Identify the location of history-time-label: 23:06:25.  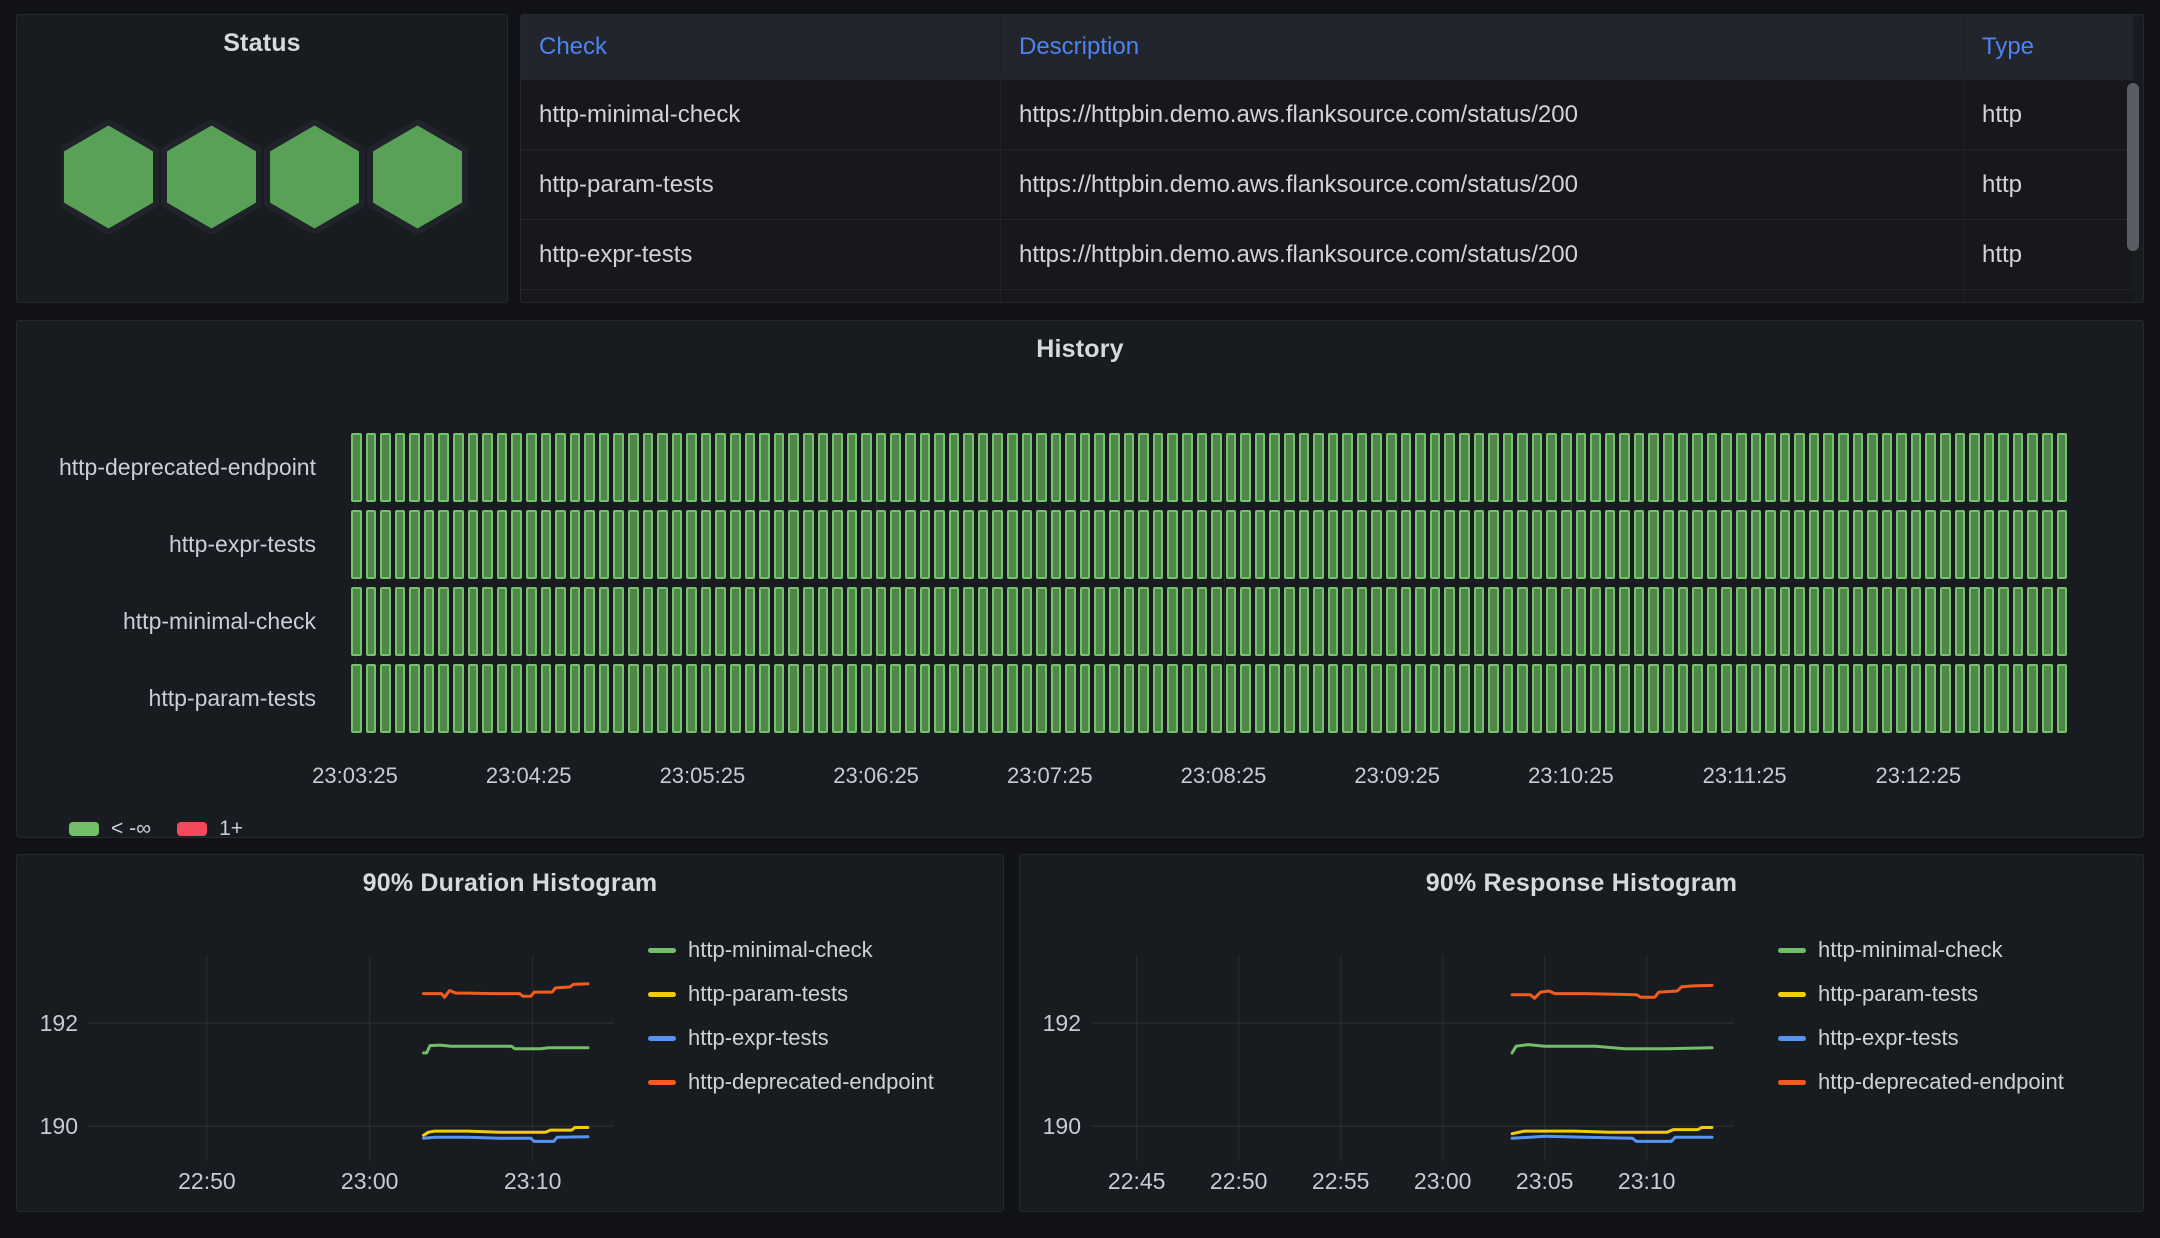
(876, 775).